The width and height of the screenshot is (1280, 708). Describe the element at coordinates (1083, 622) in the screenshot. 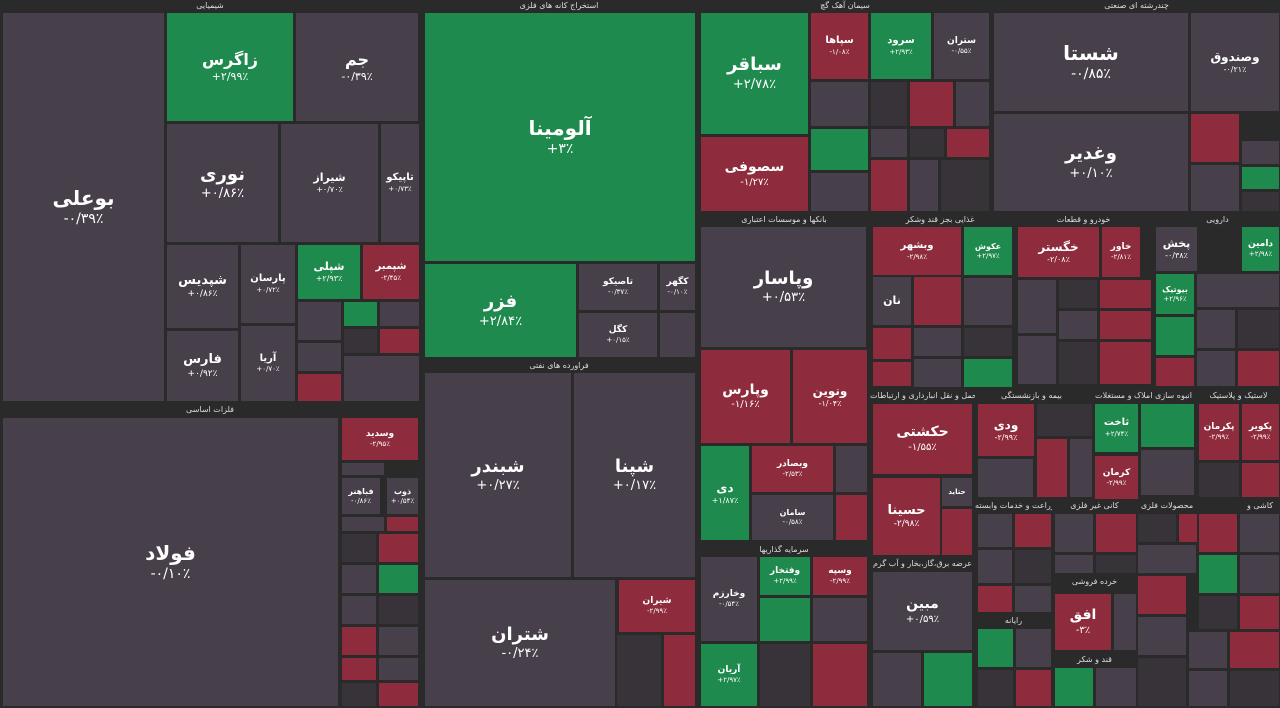

I see `stock-tile: افق -۳٪` at that location.